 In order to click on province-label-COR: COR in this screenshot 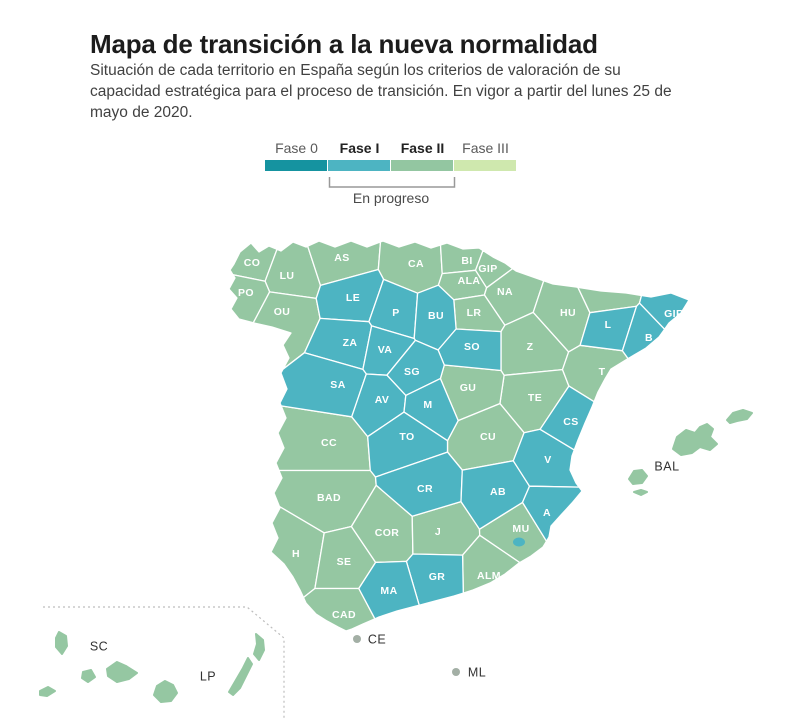, I will do `click(387, 533)`.